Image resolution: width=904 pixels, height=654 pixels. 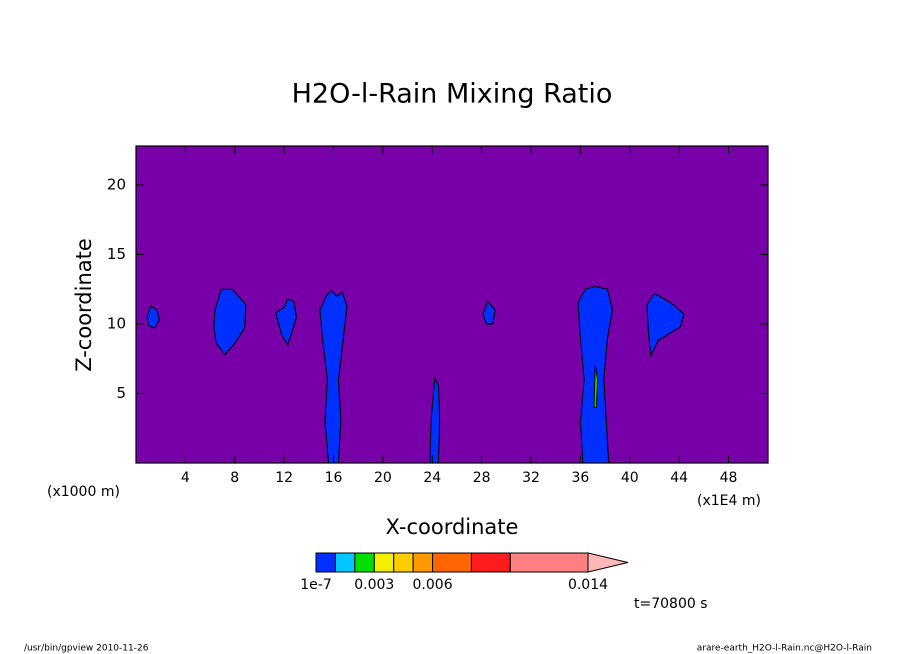 I want to click on colorbar-extend, so click(x=608, y=562).